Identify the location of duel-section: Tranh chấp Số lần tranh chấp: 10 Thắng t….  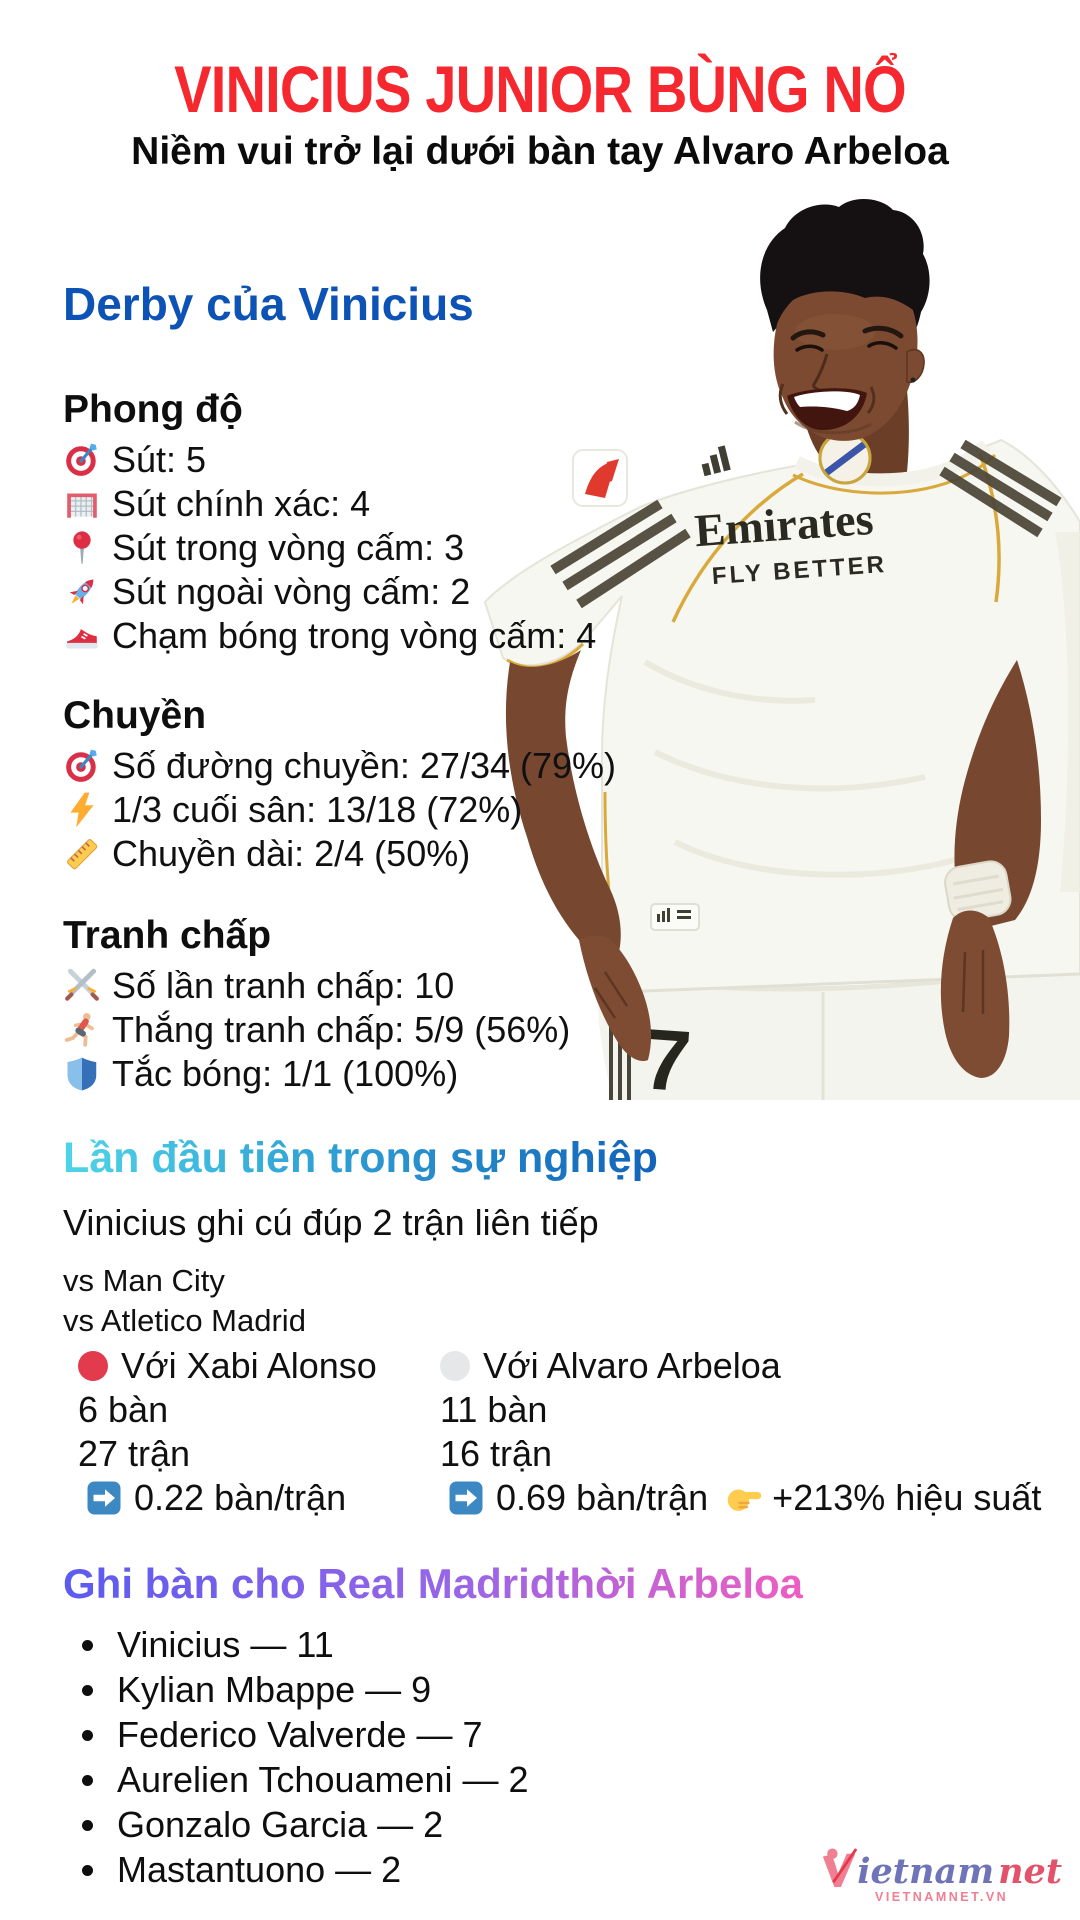
(316, 1005).